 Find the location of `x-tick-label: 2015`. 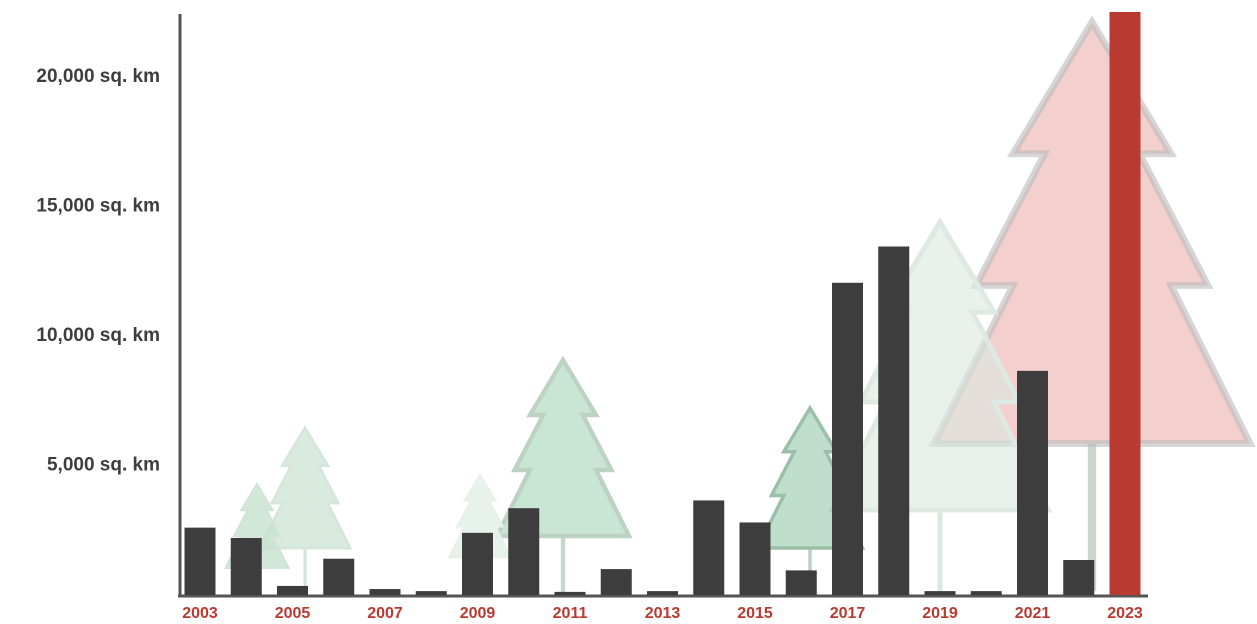

x-tick-label: 2015 is located at coordinates (755, 613).